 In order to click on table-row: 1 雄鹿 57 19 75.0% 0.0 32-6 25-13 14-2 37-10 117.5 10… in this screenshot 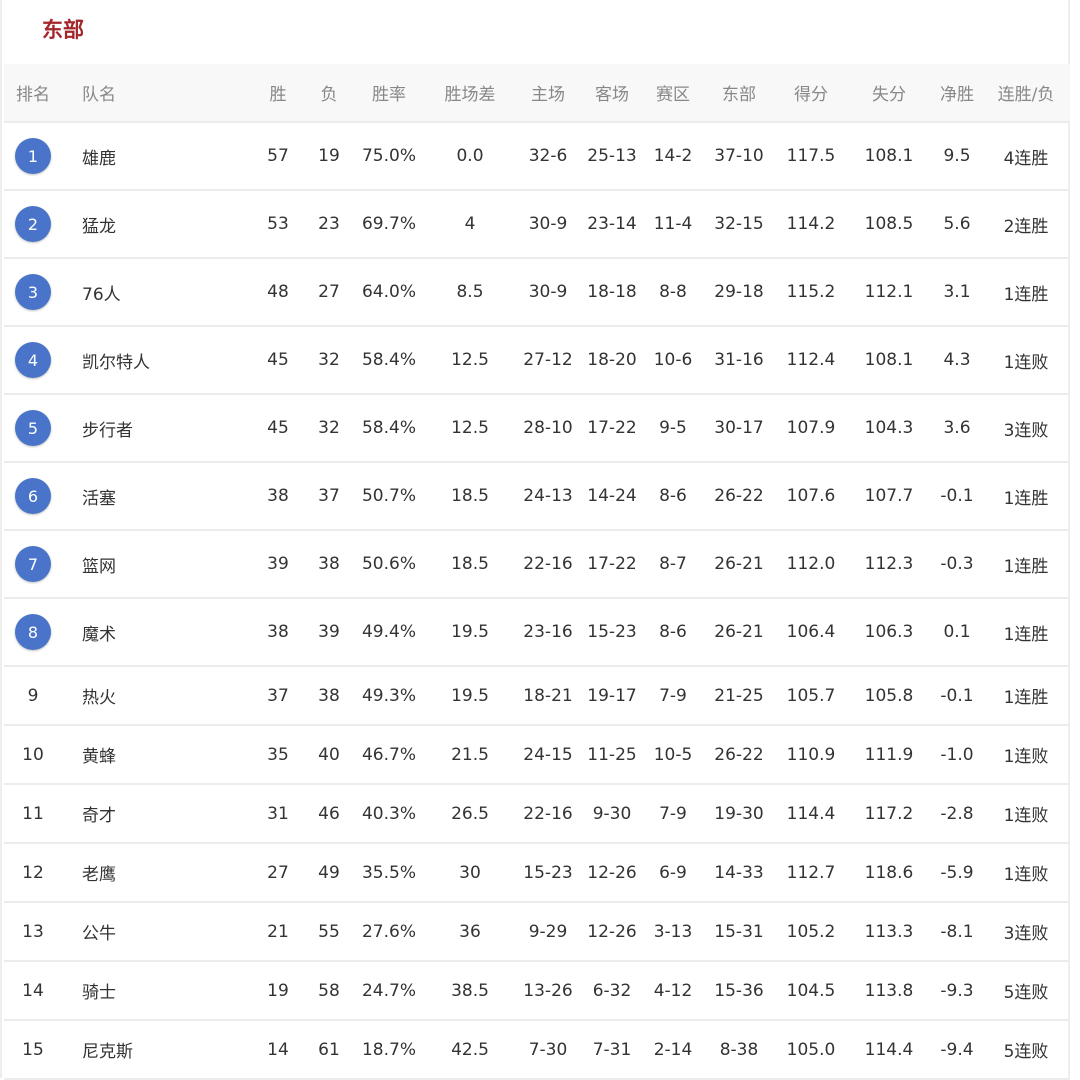, I will do `click(537, 157)`.